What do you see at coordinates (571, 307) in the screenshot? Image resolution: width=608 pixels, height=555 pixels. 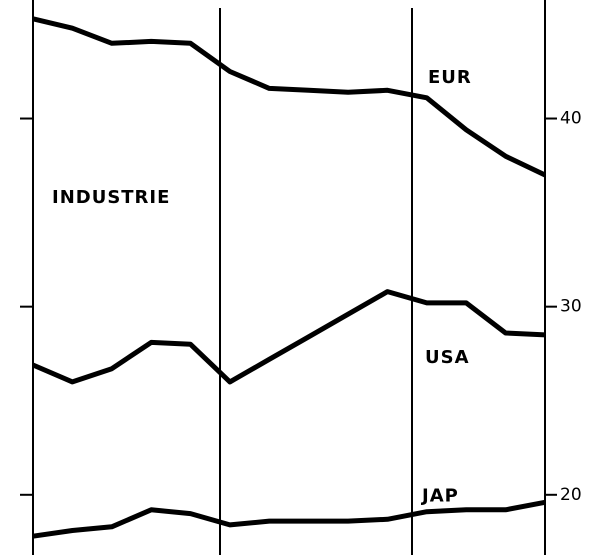 I see `y-tick-label: 30` at bounding box center [571, 307].